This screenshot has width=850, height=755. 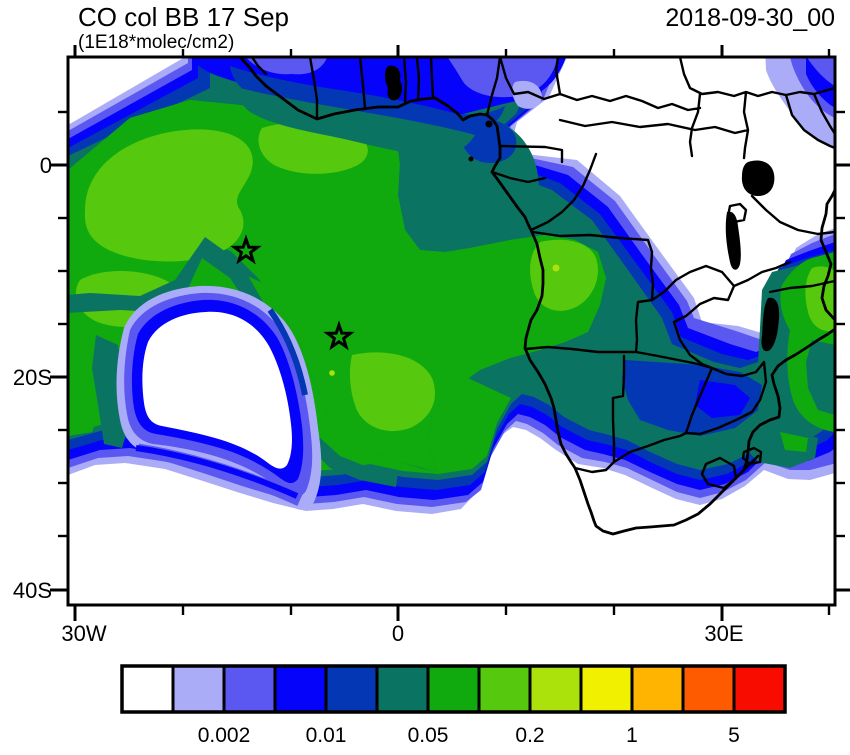 What do you see at coordinates (722, 399) in the screenshot?
I see `blue-zimbabwe` at bounding box center [722, 399].